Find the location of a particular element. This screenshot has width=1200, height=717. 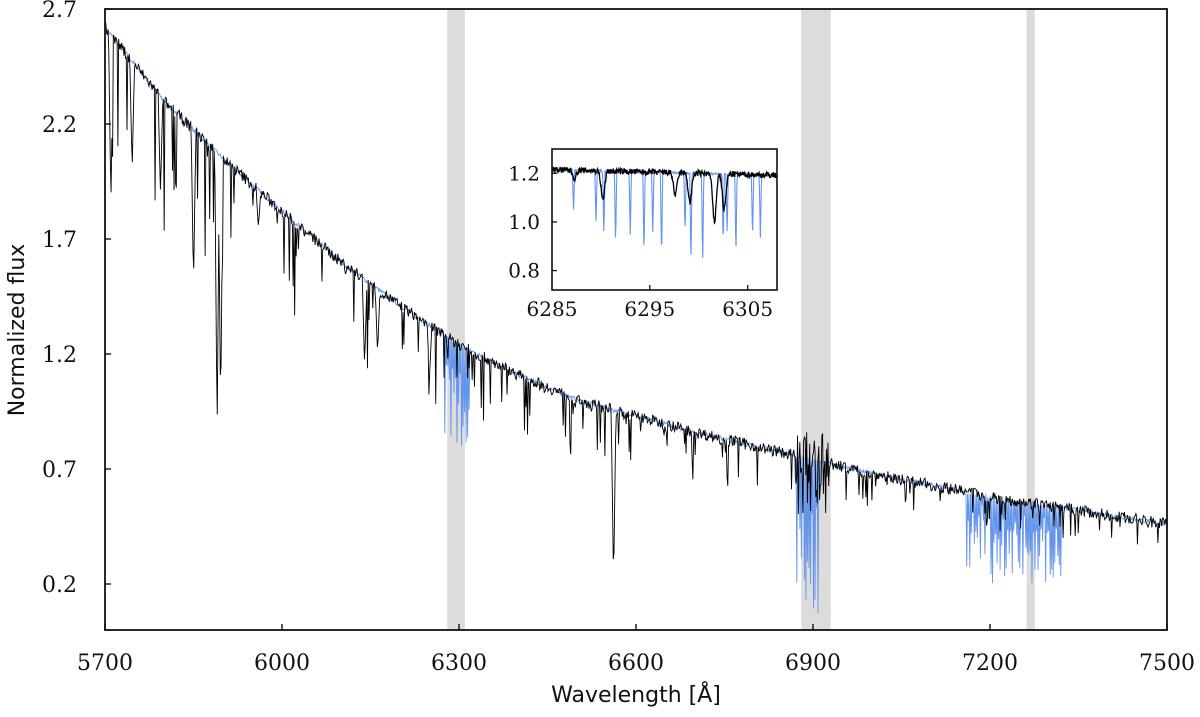

inset-spectrum-series is located at coordinates (664, 212).